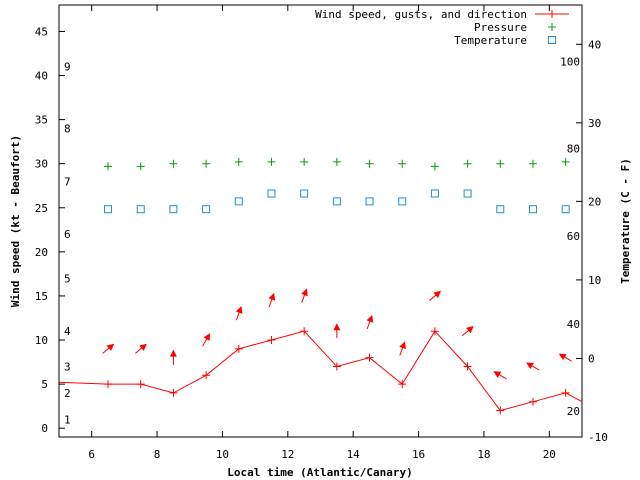 The width and height of the screenshot is (640, 480). I want to click on legend-marker-pressure, so click(552, 27).